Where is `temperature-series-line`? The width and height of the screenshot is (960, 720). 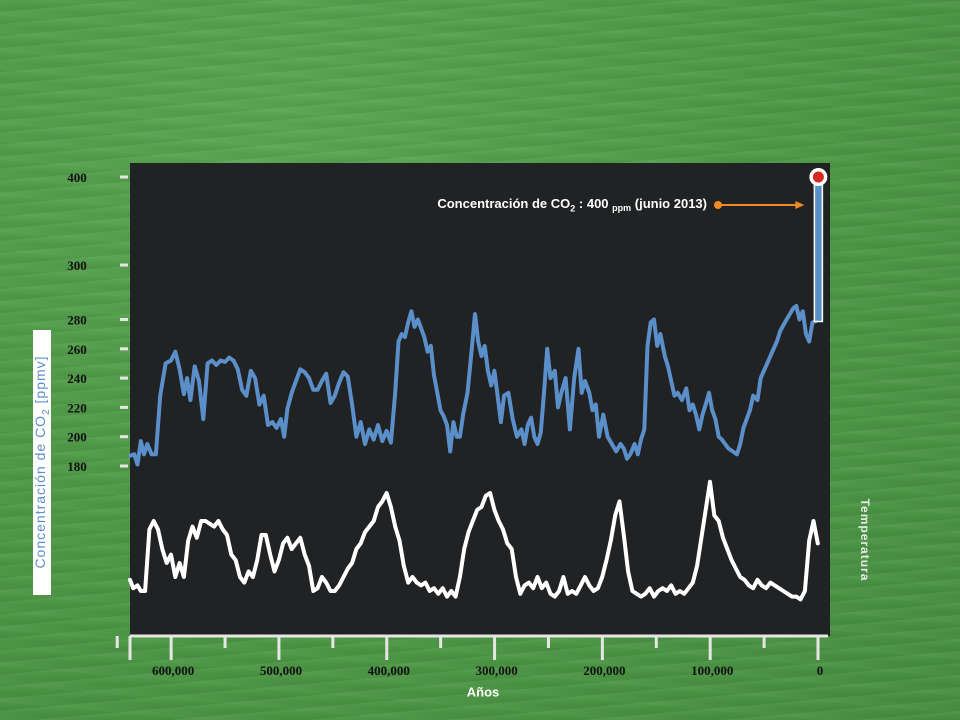 temperature-series-line is located at coordinates (474, 540).